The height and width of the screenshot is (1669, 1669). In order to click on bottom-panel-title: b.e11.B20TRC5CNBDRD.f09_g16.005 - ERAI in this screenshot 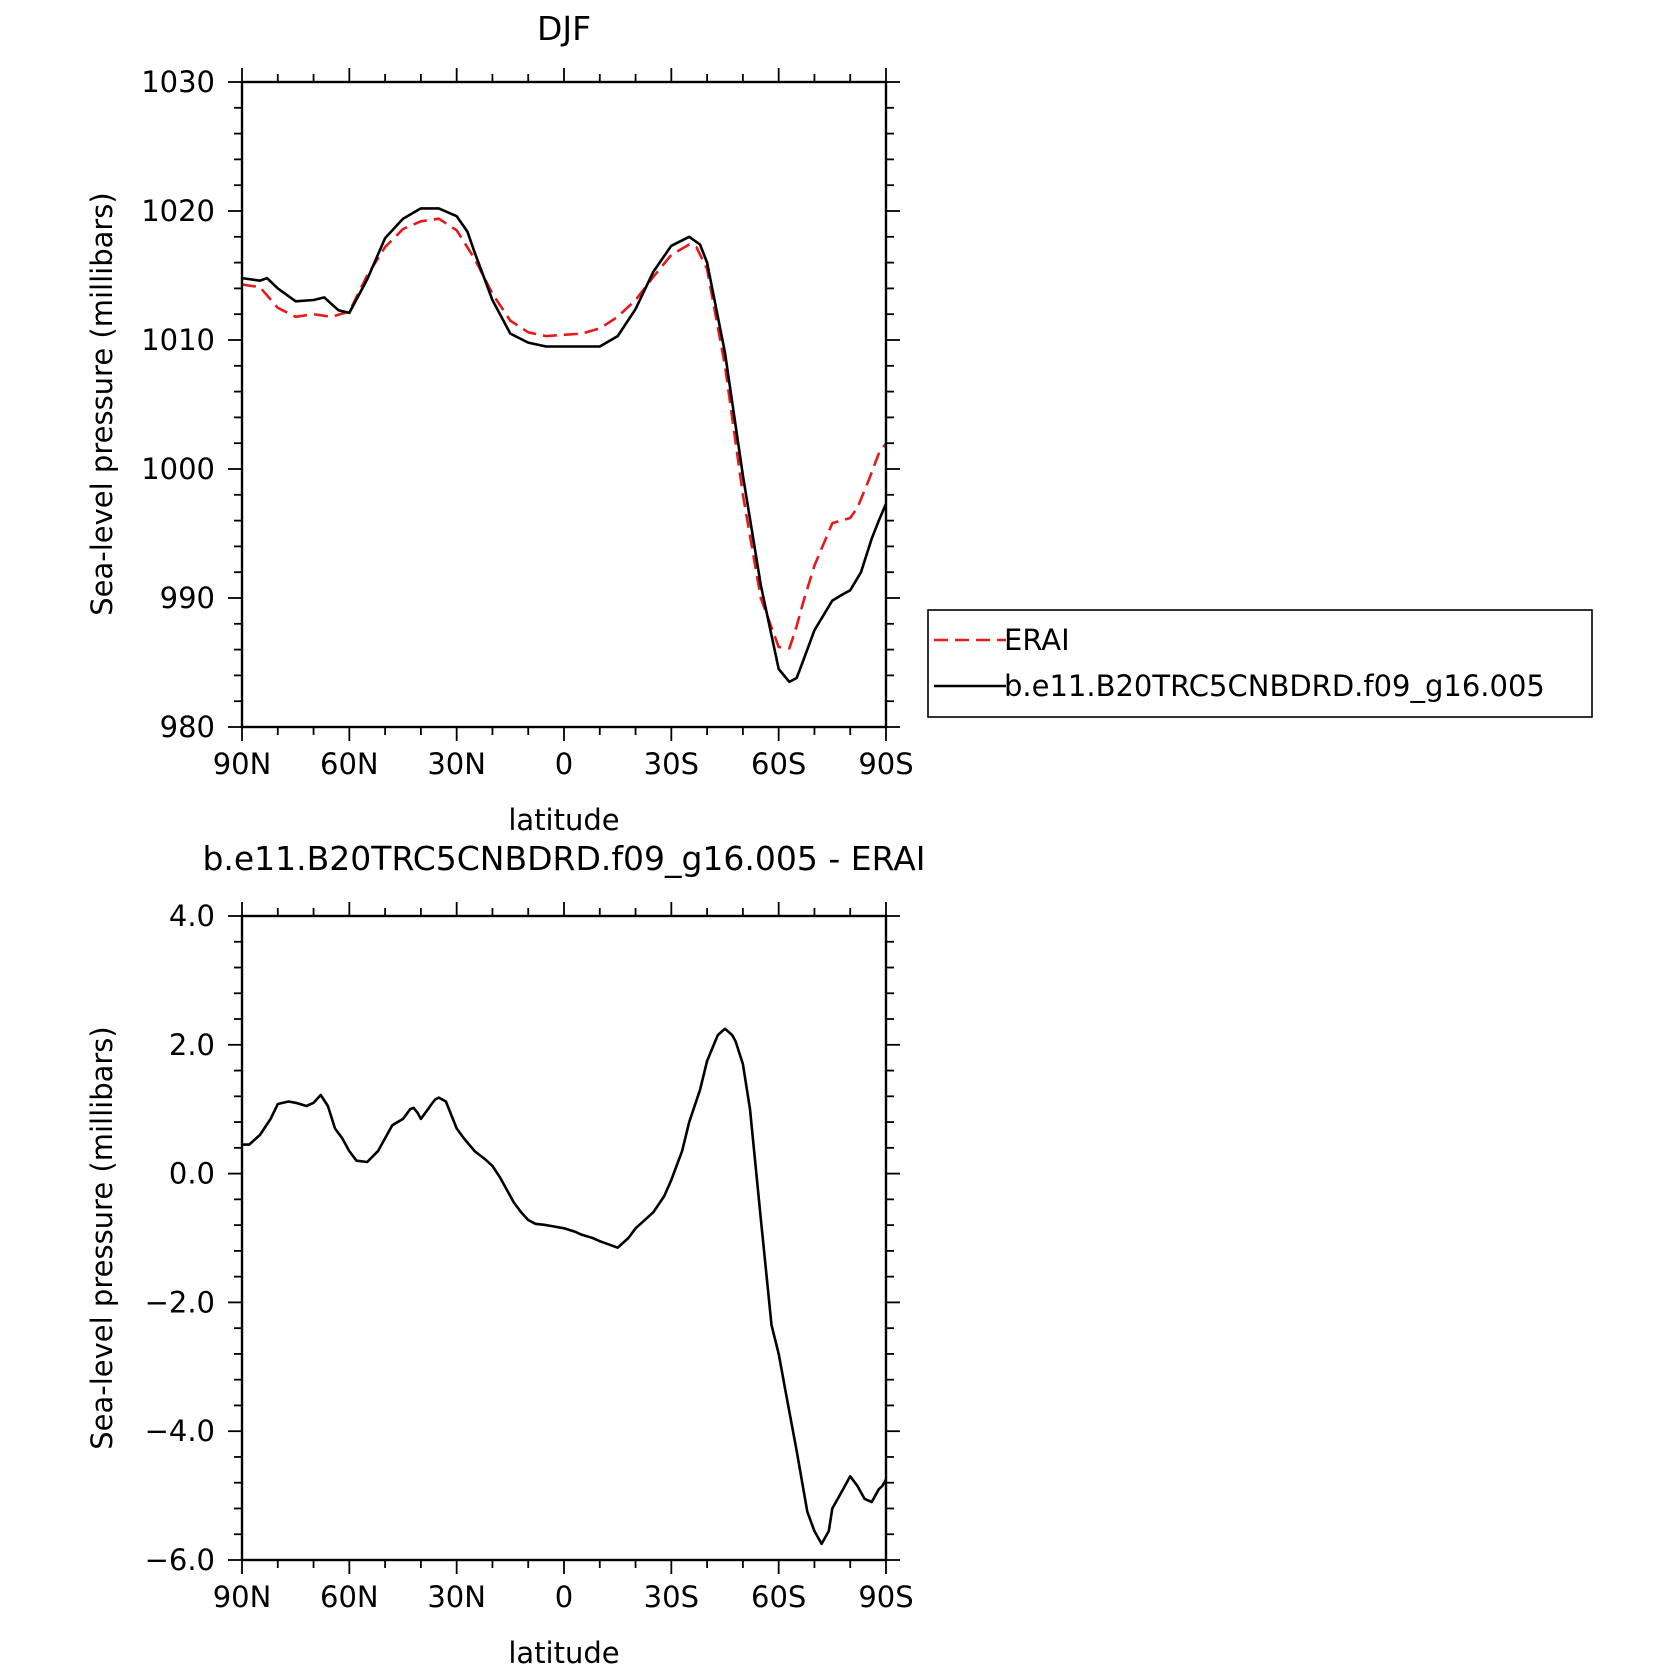, I will do `click(563, 858)`.